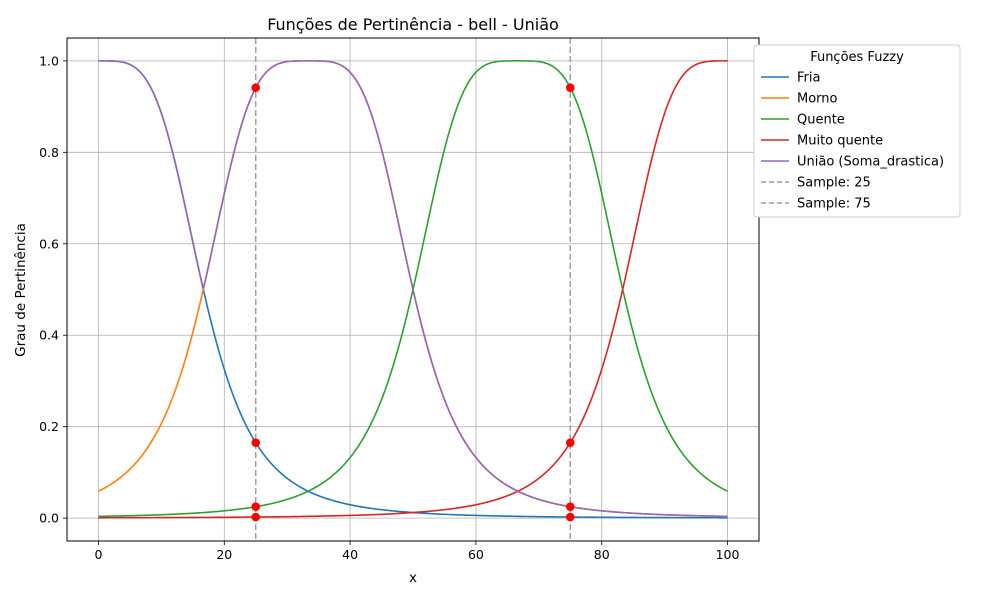 The width and height of the screenshot is (1000, 600). What do you see at coordinates (49, 426) in the screenshot?
I see `y-tick-label: 0.2` at bounding box center [49, 426].